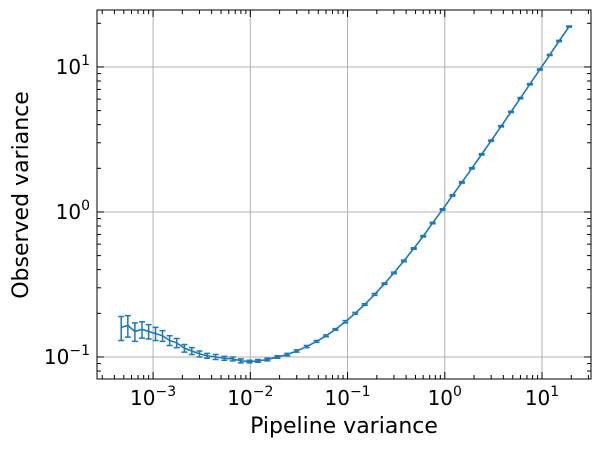 The height and width of the screenshot is (449, 602). I want to click on x-tick-label: 10⁻², so click(250, 397).